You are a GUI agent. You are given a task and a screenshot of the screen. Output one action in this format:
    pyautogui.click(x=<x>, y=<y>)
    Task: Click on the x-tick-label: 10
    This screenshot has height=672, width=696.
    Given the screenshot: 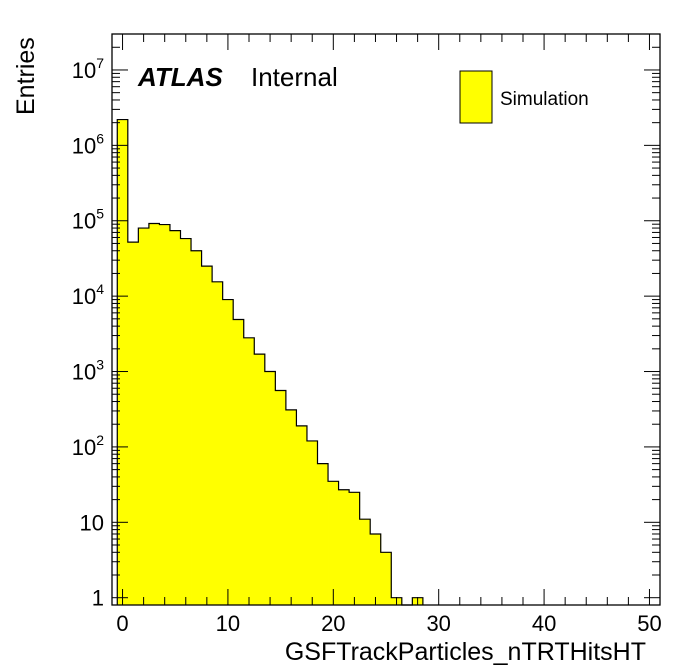 What is the action you would take?
    pyautogui.click(x=228, y=623)
    